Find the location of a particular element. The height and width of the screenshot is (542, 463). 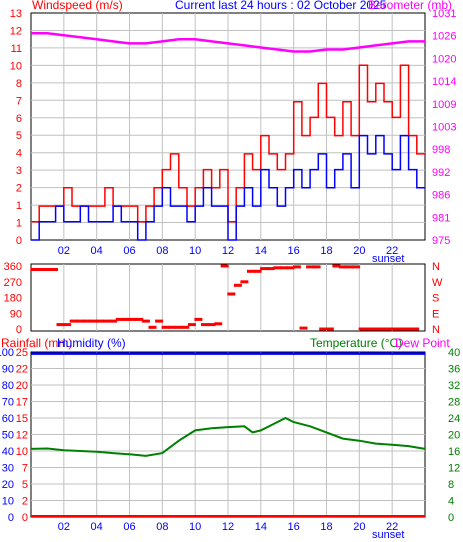

direction-series is located at coordinates (225, 297).